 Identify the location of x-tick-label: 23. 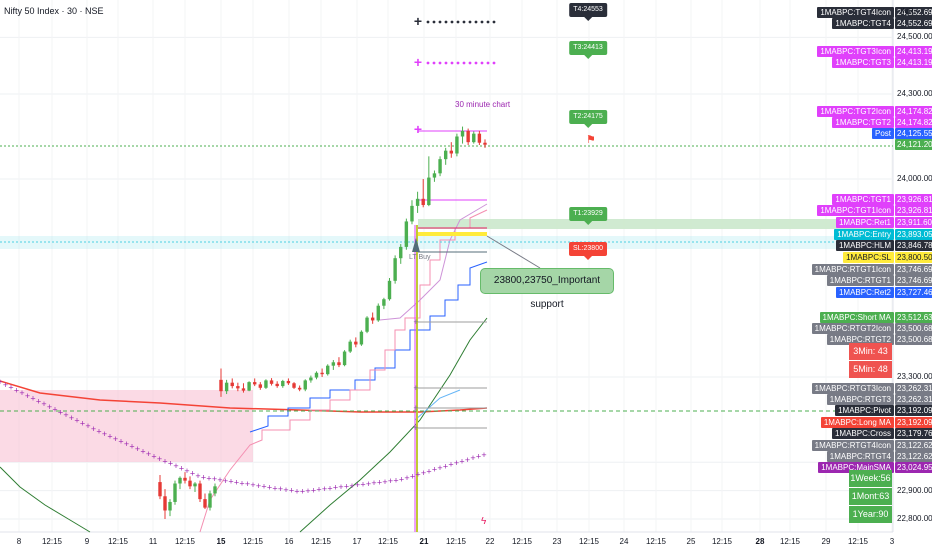
(557, 541).